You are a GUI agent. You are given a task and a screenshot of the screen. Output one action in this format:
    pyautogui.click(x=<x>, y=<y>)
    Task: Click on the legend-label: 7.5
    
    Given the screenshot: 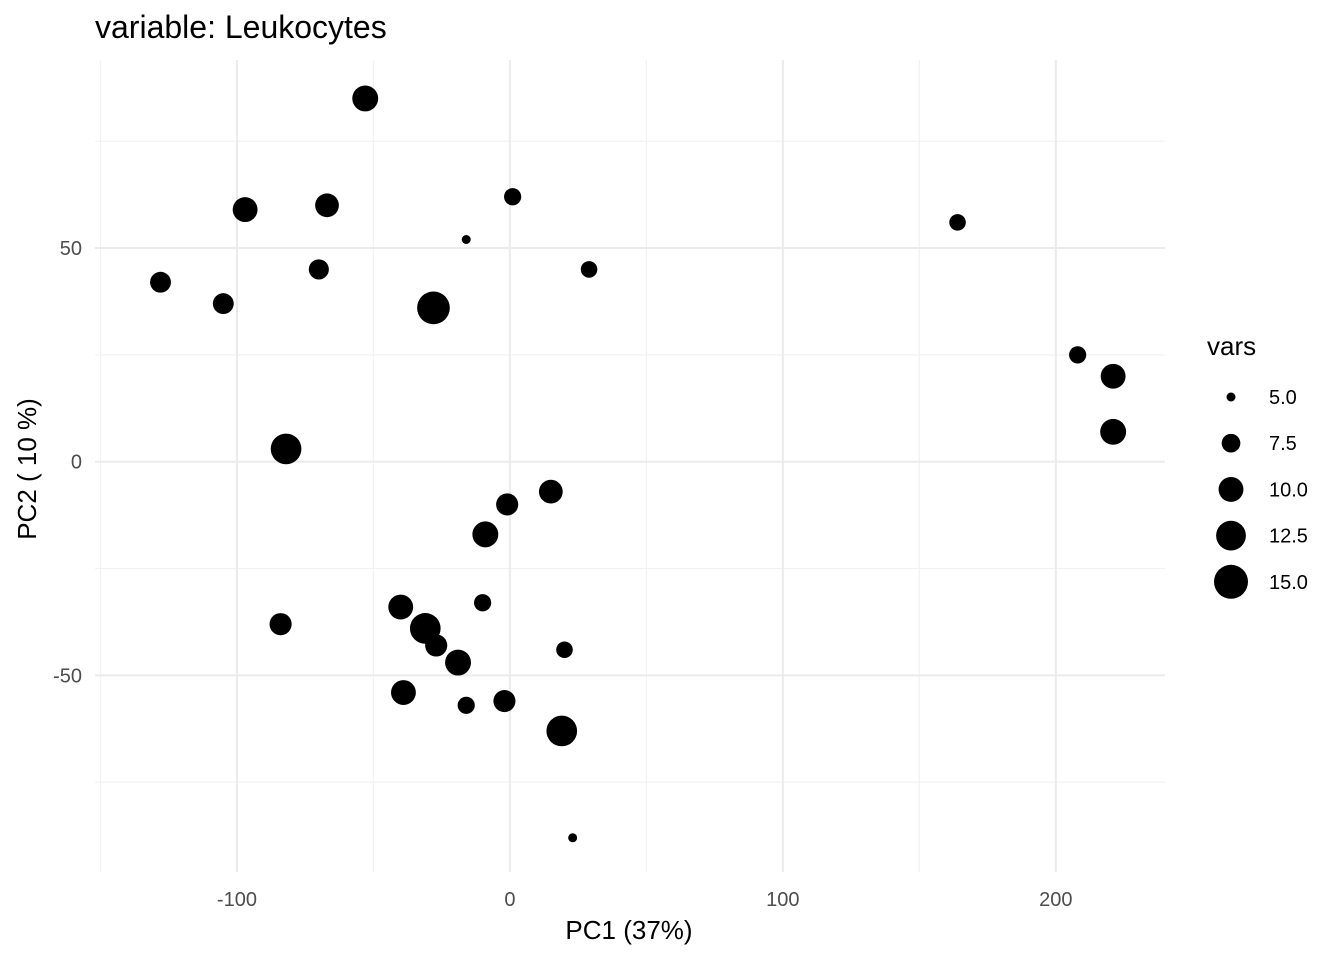 What is the action you would take?
    pyautogui.click(x=1283, y=444)
    